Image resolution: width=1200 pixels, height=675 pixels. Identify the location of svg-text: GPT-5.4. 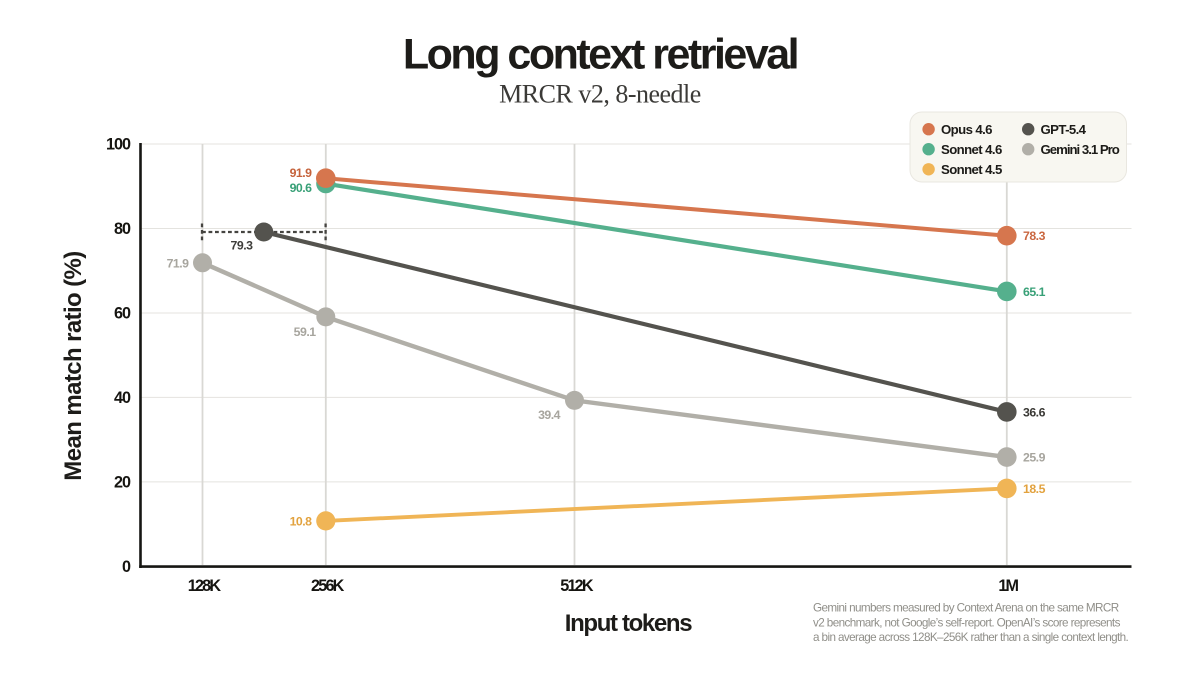
(1064, 129).